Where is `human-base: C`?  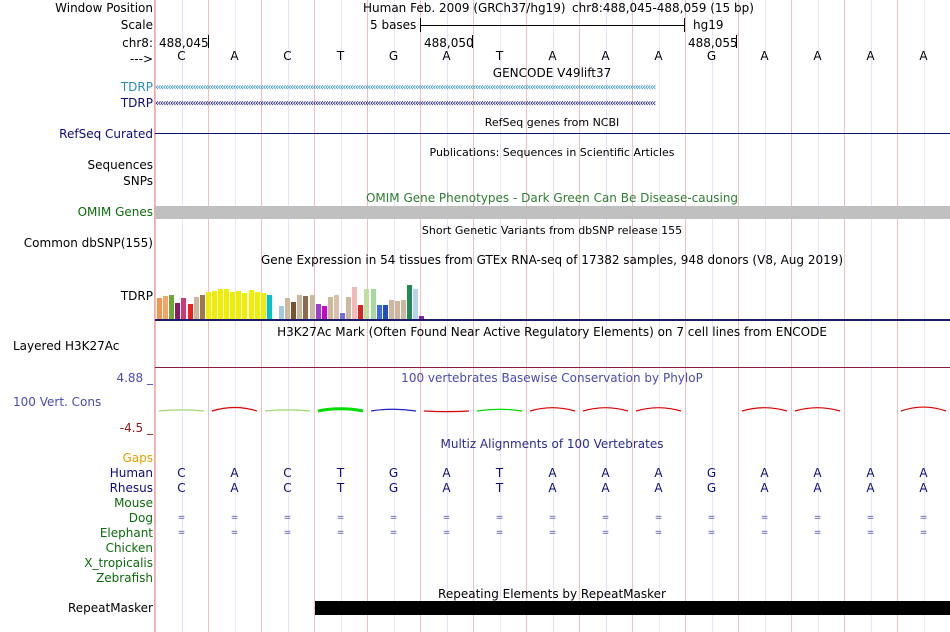 human-base: C is located at coordinates (181, 473).